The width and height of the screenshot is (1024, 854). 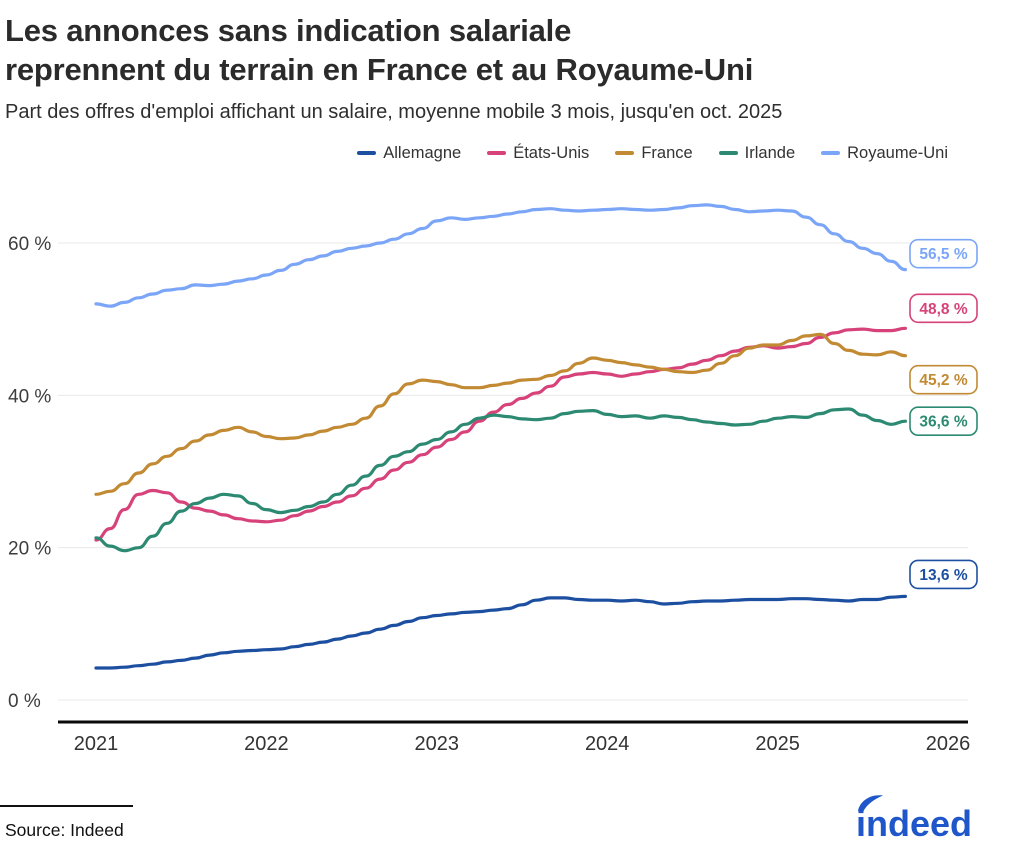 What do you see at coordinates (770, 152) in the screenshot?
I see `legend-label-irlande: Irlande` at bounding box center [770, 152].